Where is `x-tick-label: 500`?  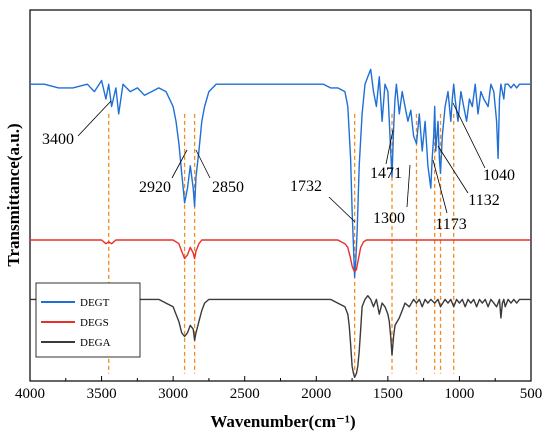
x-tick-label: 500 is located at coordinates (531, 394).